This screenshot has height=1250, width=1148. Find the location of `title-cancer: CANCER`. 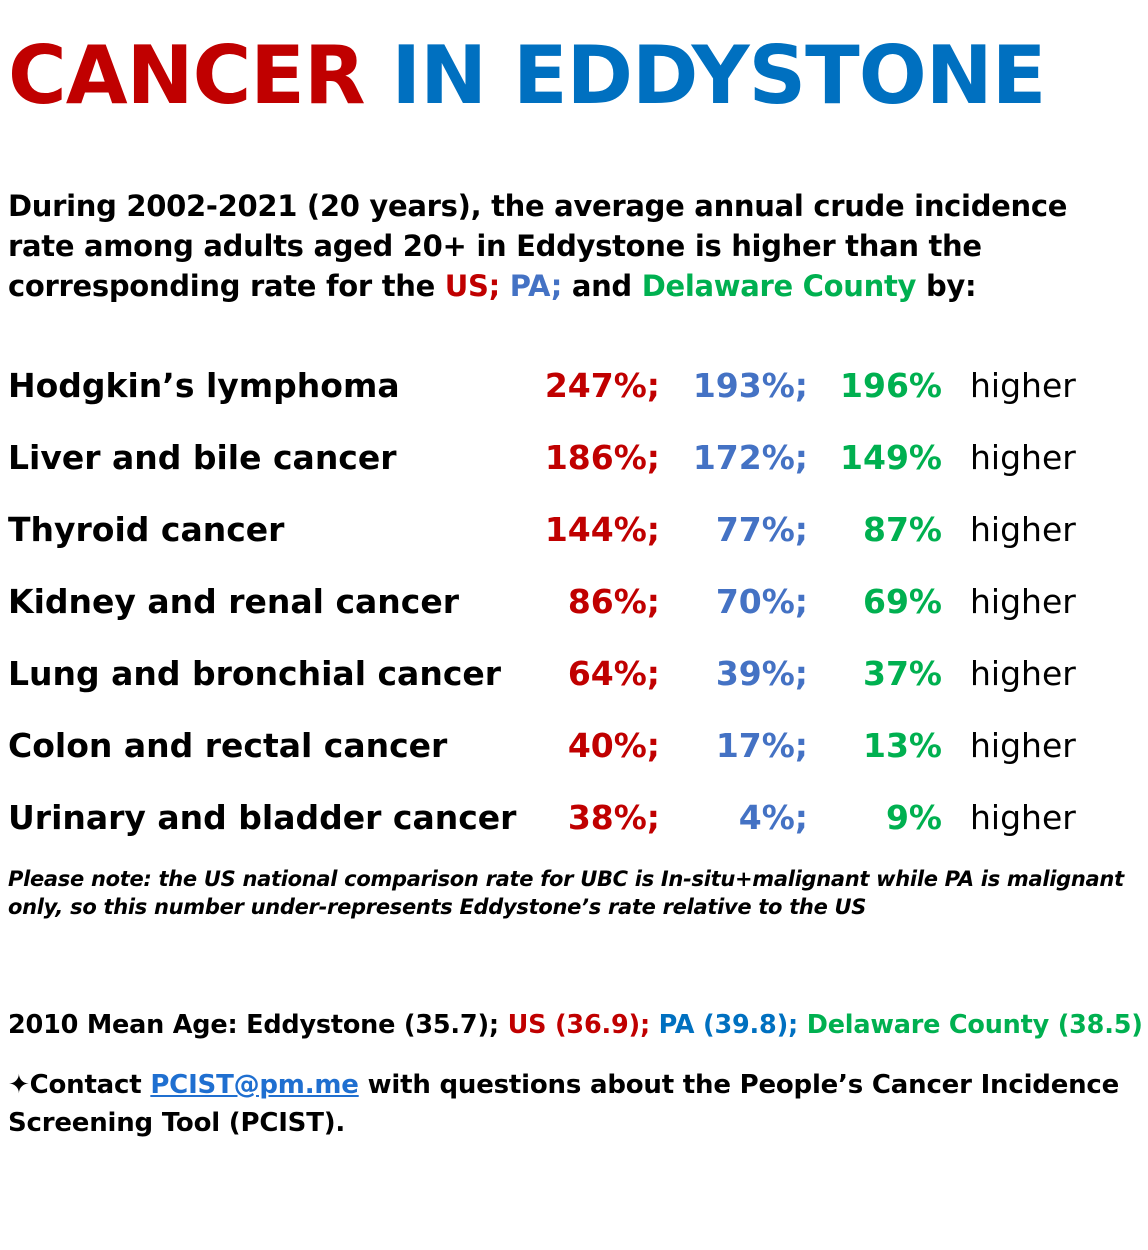

title-cancer: CANCER is located at coordinates (187, 75).